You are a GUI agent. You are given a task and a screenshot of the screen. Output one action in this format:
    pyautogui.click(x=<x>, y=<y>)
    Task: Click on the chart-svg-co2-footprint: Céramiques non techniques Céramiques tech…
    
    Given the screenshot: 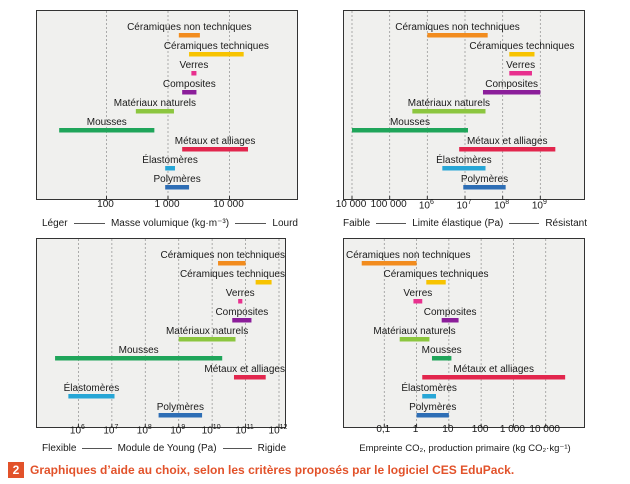 What is the action you would take?
    pyautogui.click(x=456, y=333)
    